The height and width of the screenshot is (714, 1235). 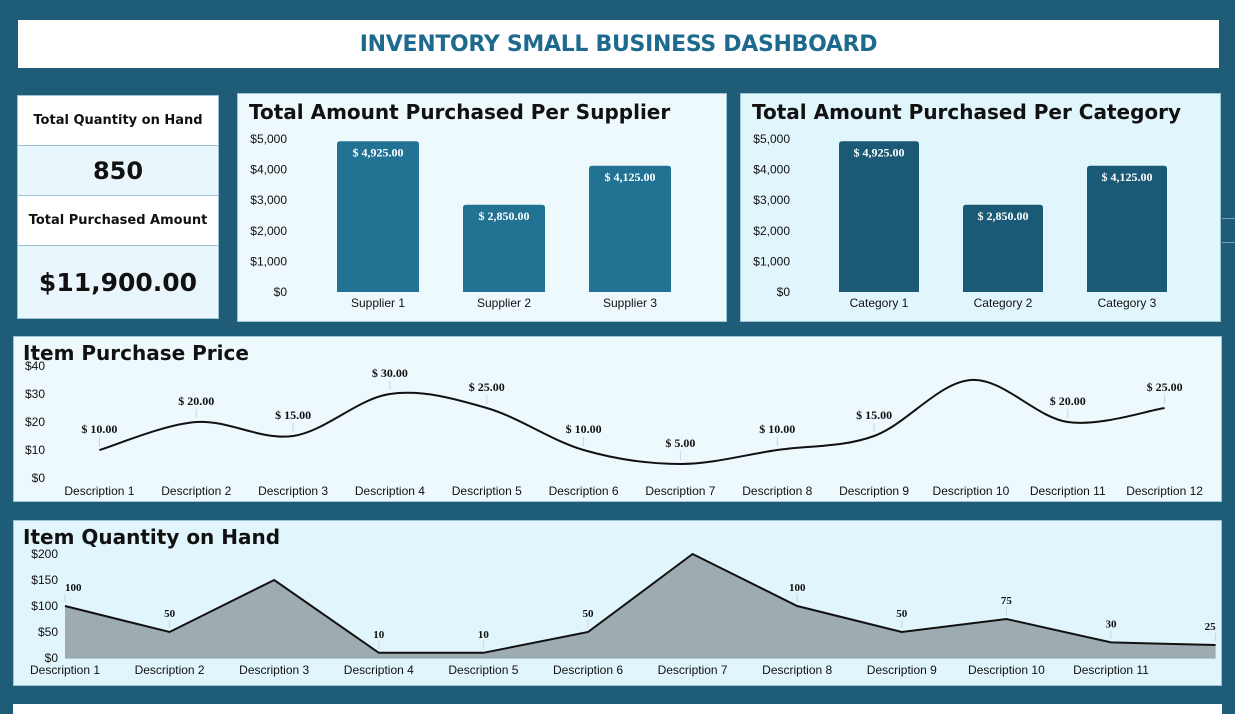 I want to click on data-label: 75, so click(x=1007, y=601).